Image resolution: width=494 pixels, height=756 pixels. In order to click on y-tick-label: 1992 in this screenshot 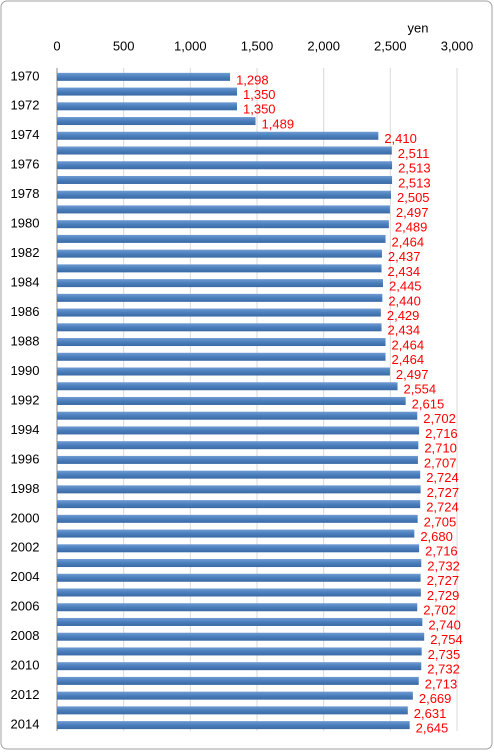, I will do `click(25, 399)`.